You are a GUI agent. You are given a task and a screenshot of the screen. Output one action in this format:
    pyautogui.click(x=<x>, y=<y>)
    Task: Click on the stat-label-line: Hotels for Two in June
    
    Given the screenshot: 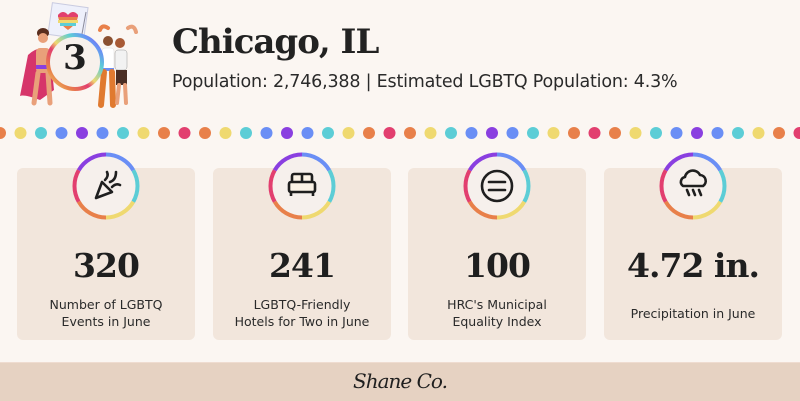 What is the action you would take?
    pyautogui.click(x=302, y=321)
    